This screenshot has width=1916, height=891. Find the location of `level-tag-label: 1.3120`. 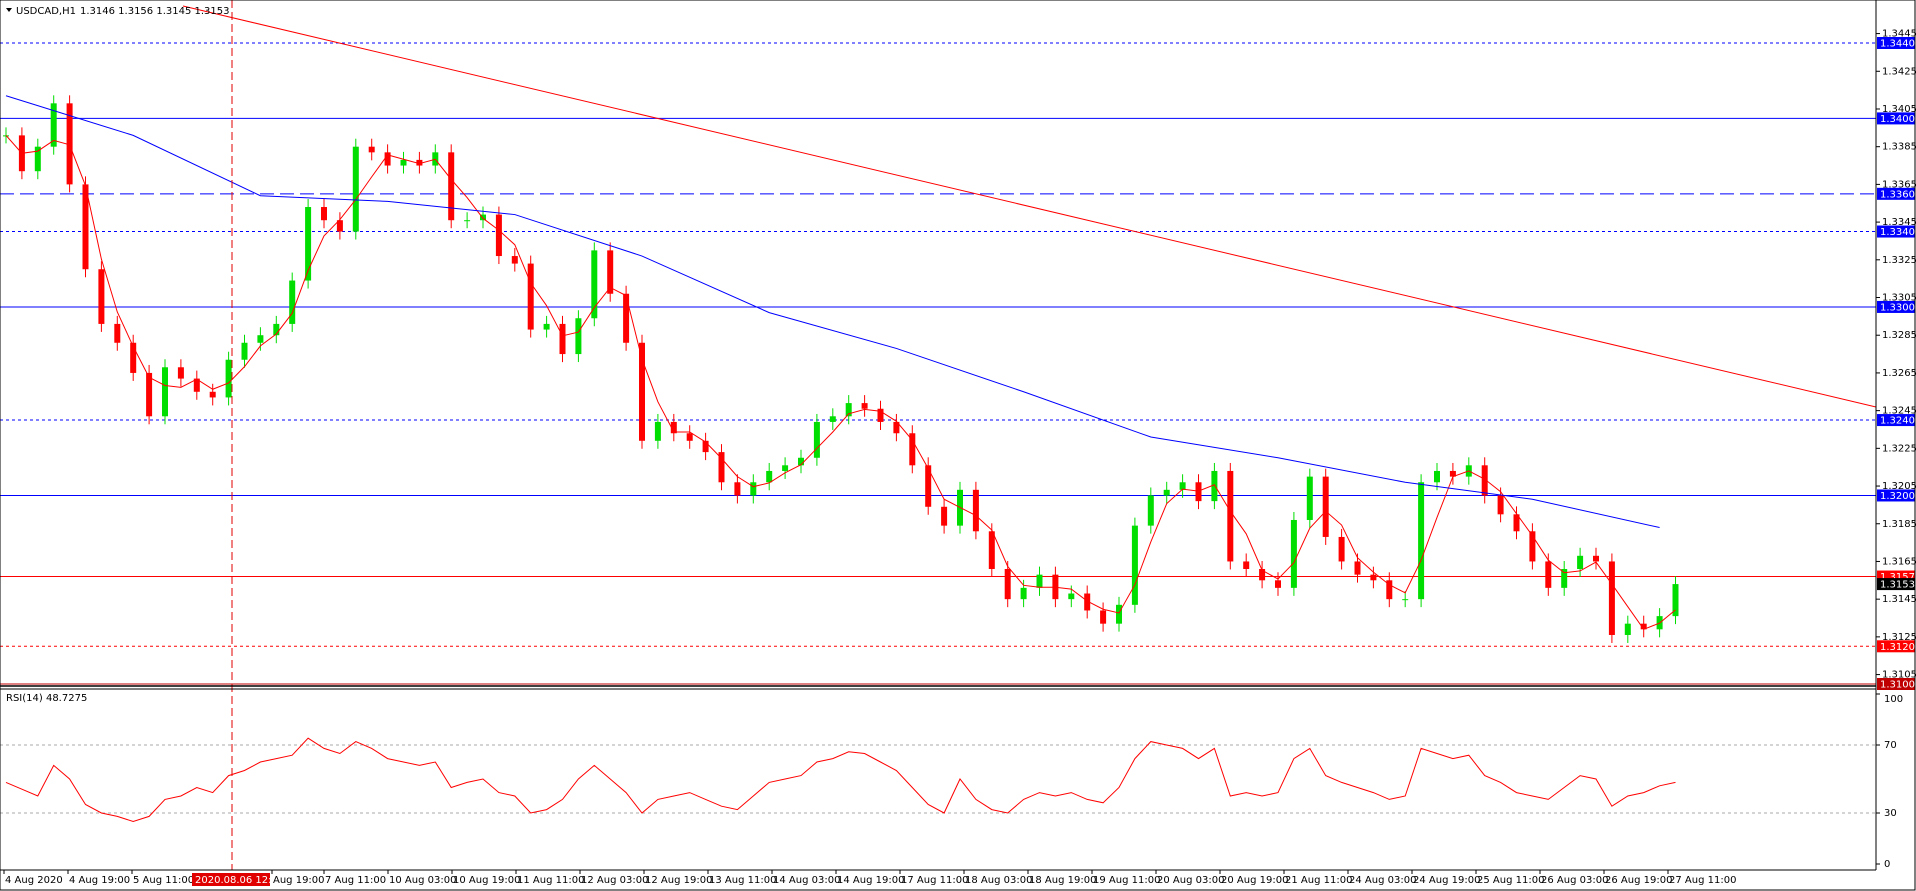

level-tag-label: 1.3120 is located at coordinates (1897, 647).